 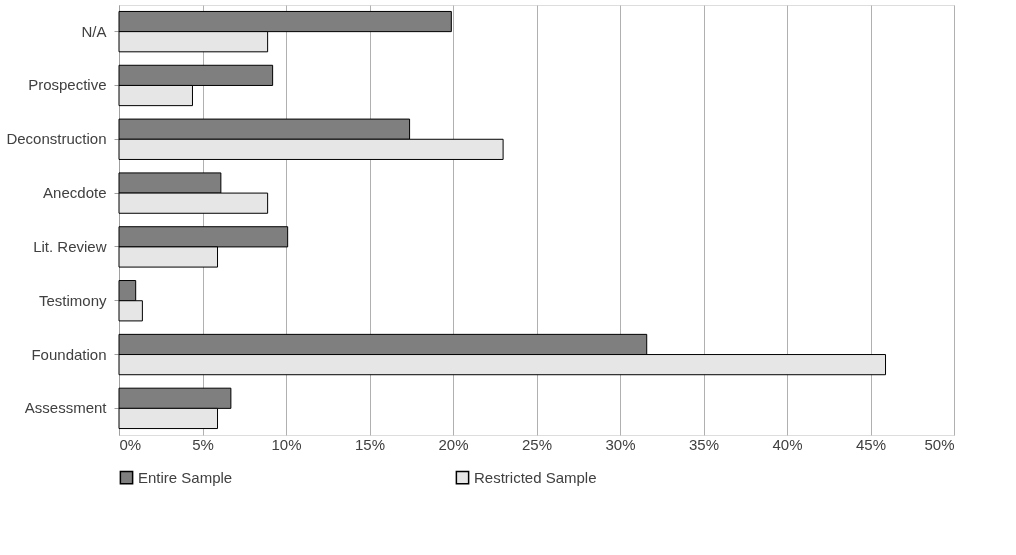 What do you see at coordinates (66, 408) in the screenshot?
I see `y-tick-label: Assessment` at bounding box center [66, 408].